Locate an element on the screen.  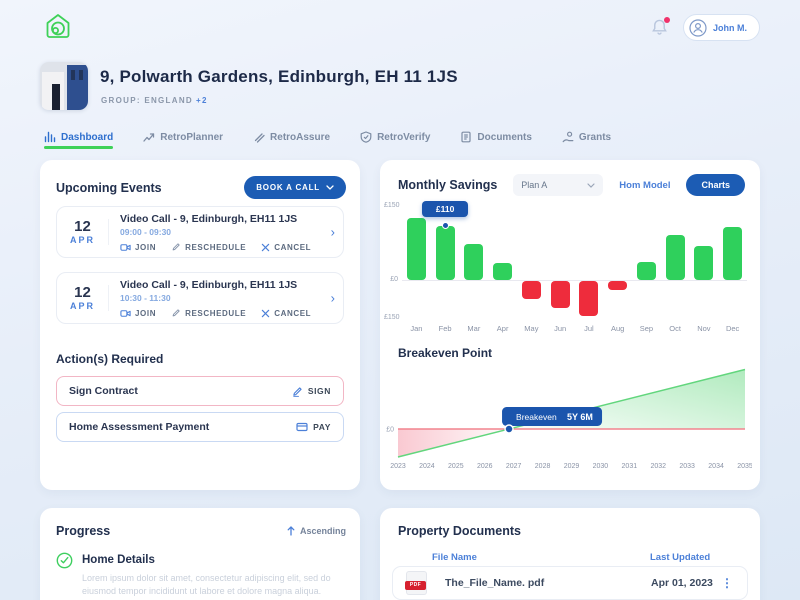
action-row-sign-contract: Sign Contract SIGN is located at coordinates (200, 391).